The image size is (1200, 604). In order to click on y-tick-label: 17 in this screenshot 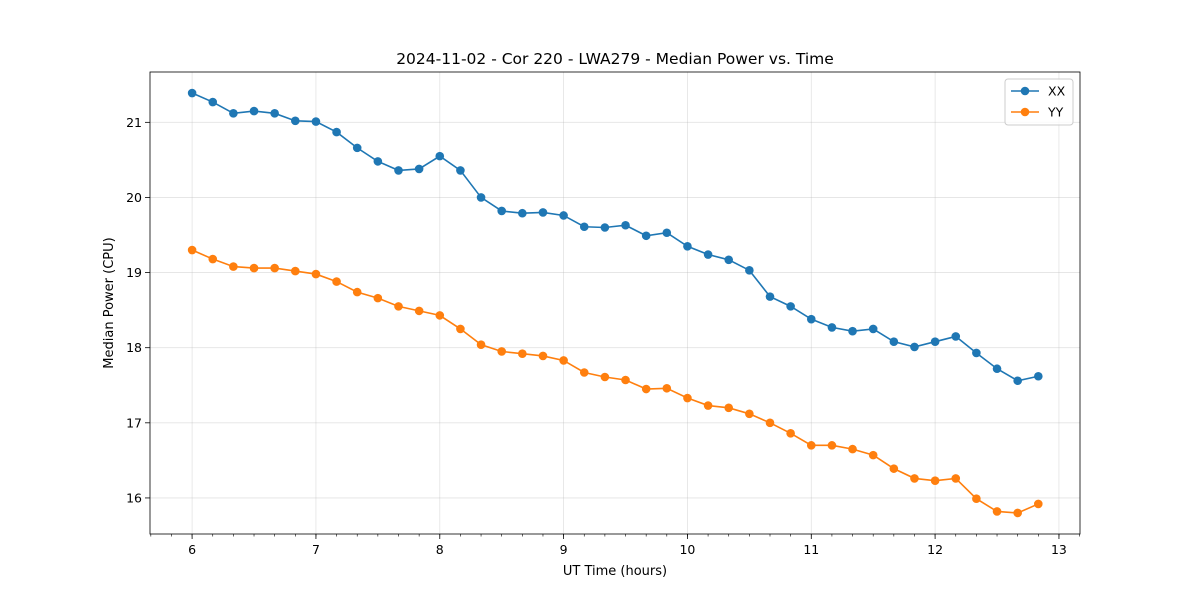, I will do `click(134, 422)`.